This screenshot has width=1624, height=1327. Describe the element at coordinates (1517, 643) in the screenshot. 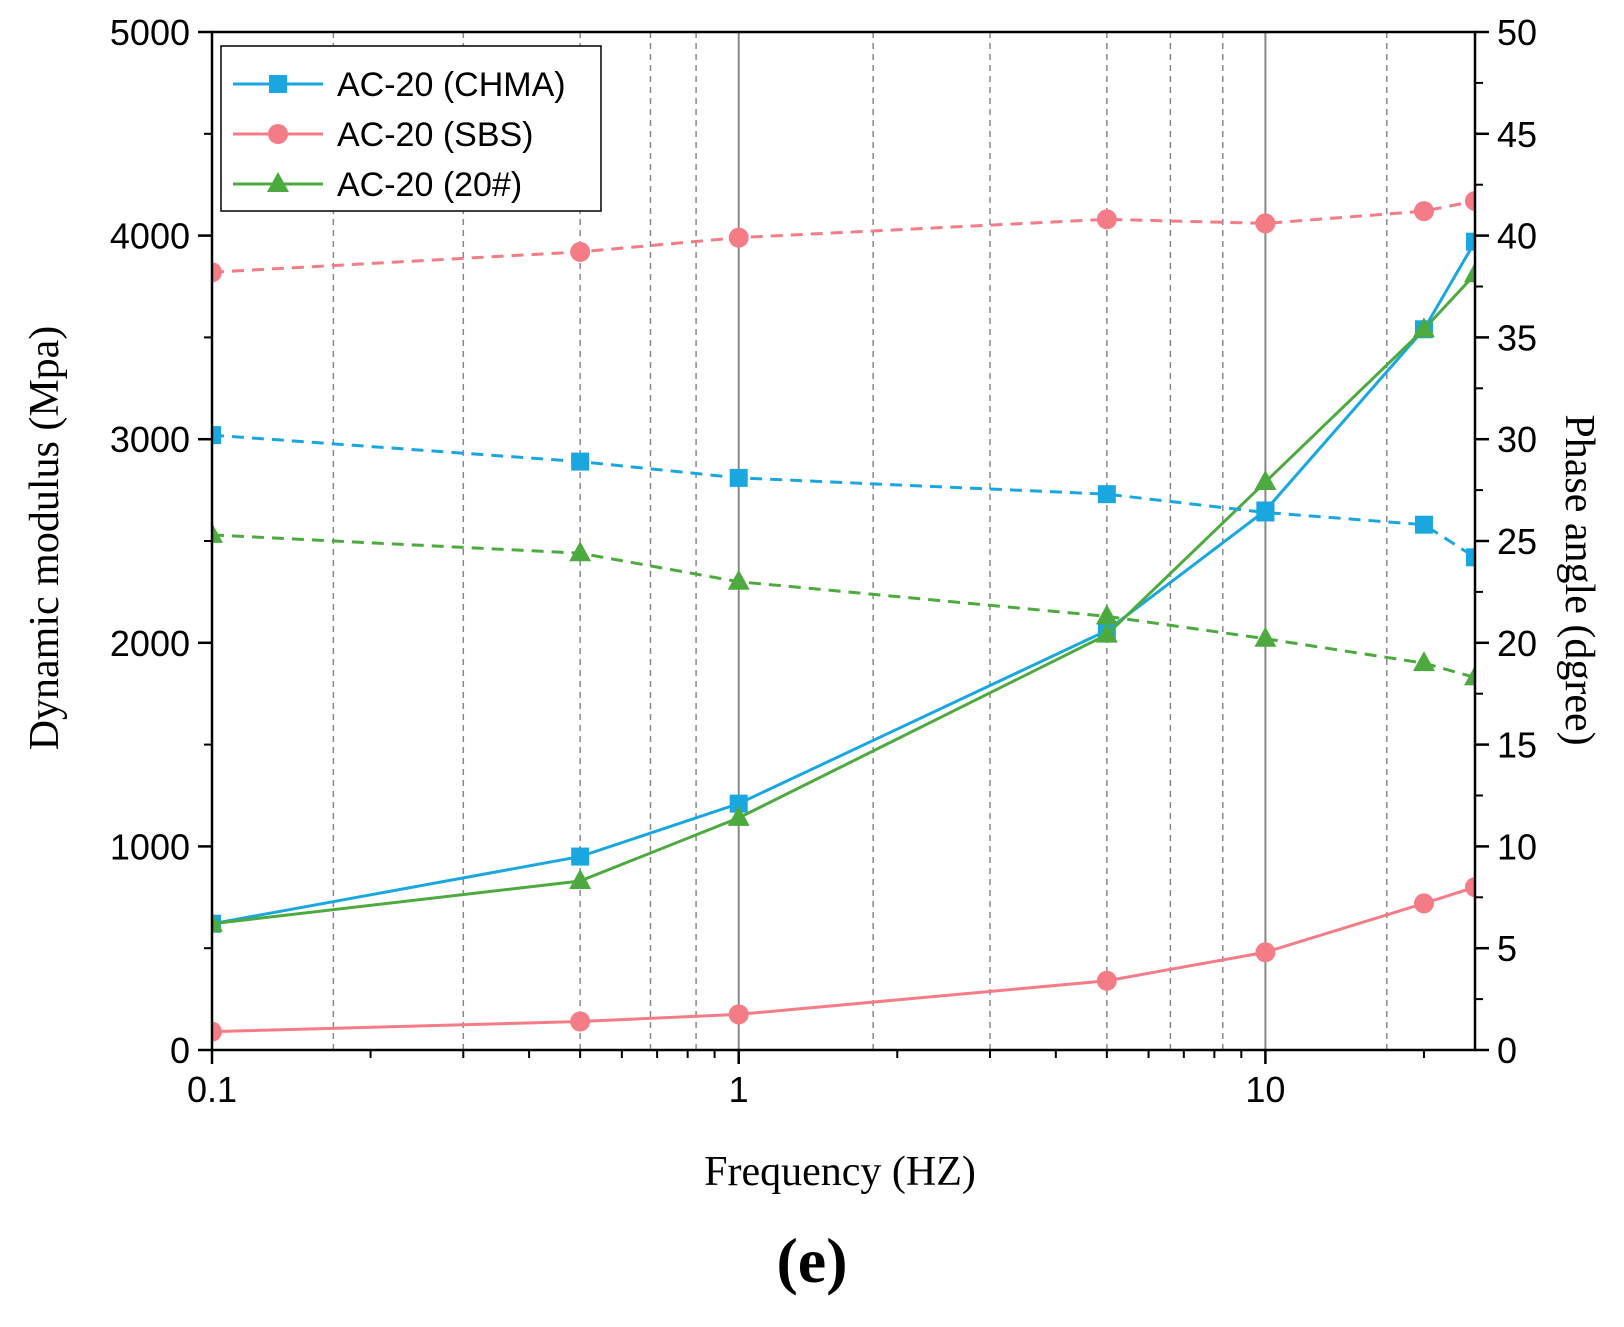

I see `y2-tick-label: 20` at that location.